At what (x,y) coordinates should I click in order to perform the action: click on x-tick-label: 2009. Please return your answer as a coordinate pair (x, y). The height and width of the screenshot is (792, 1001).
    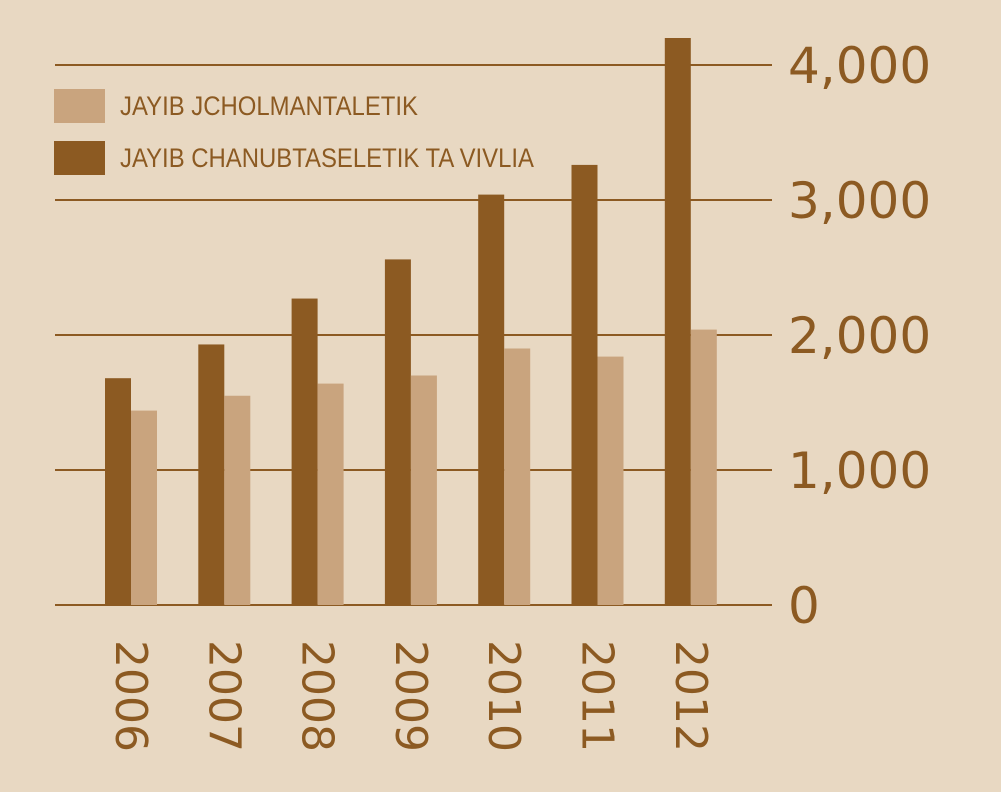
    Looking at the image, I should click on (410, 696).